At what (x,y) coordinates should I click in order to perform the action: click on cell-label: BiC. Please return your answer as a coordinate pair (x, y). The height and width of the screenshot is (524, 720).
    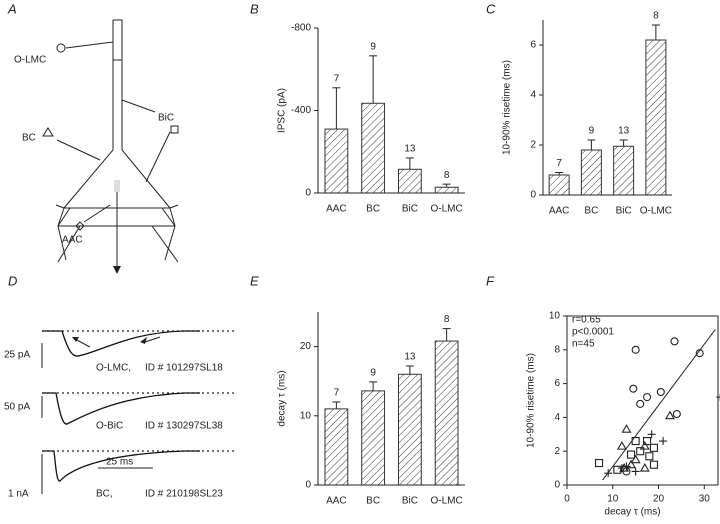
    Looking at the image, I should click on (166, 118).